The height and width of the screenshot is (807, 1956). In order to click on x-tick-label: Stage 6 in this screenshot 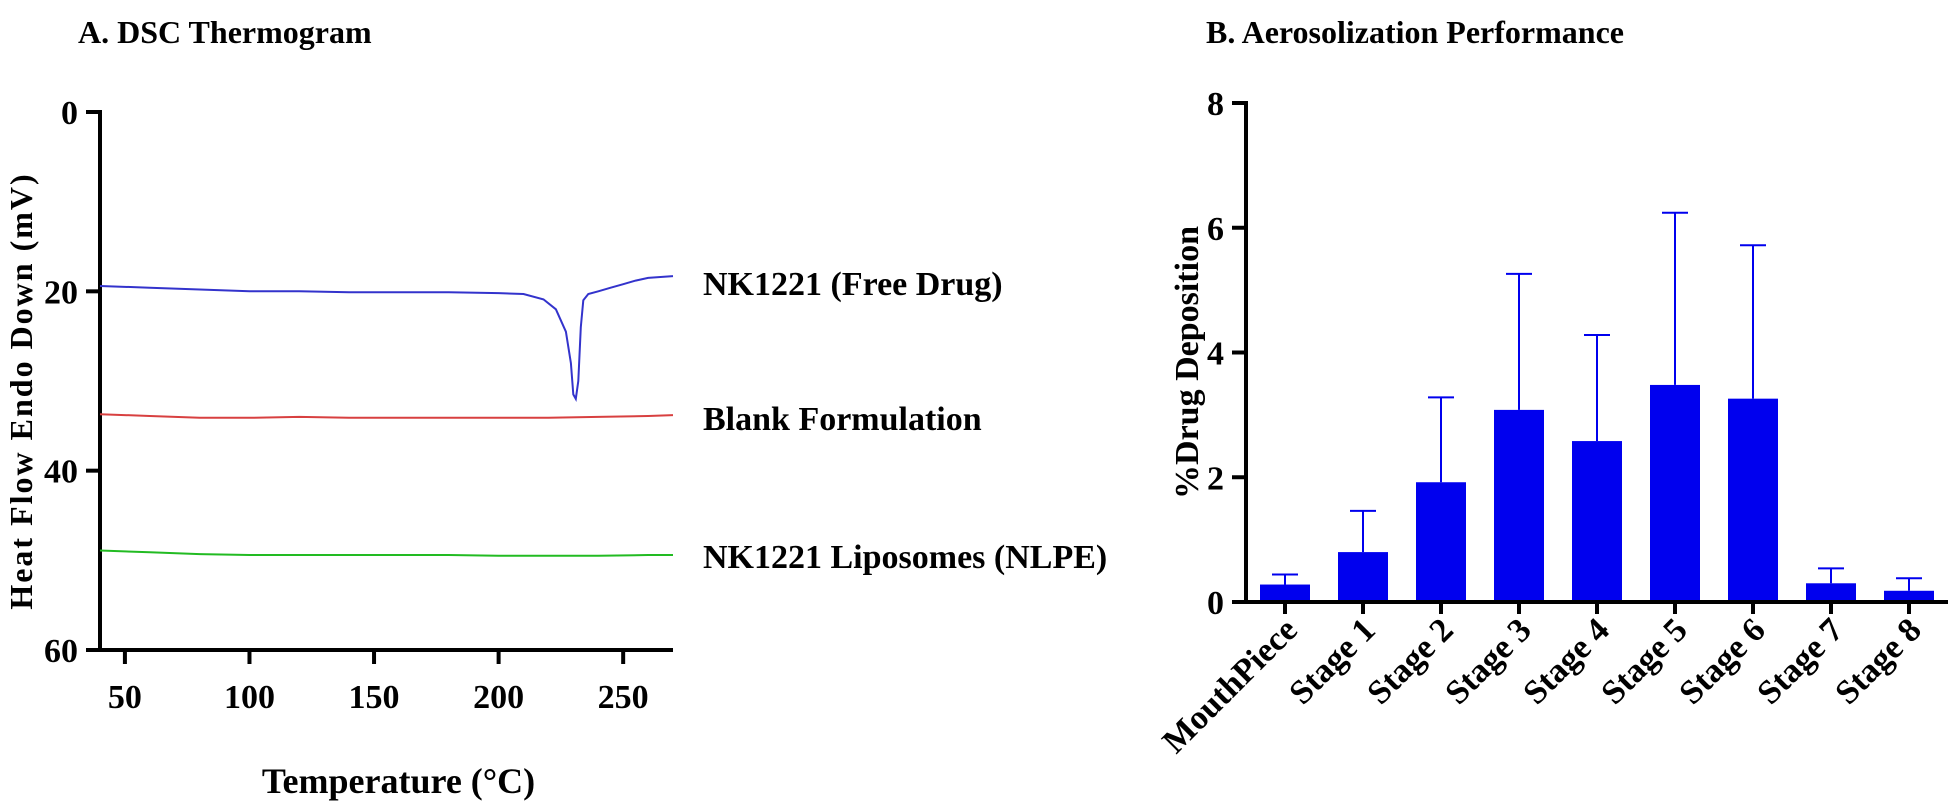, I will do `click(1722, 661)`.